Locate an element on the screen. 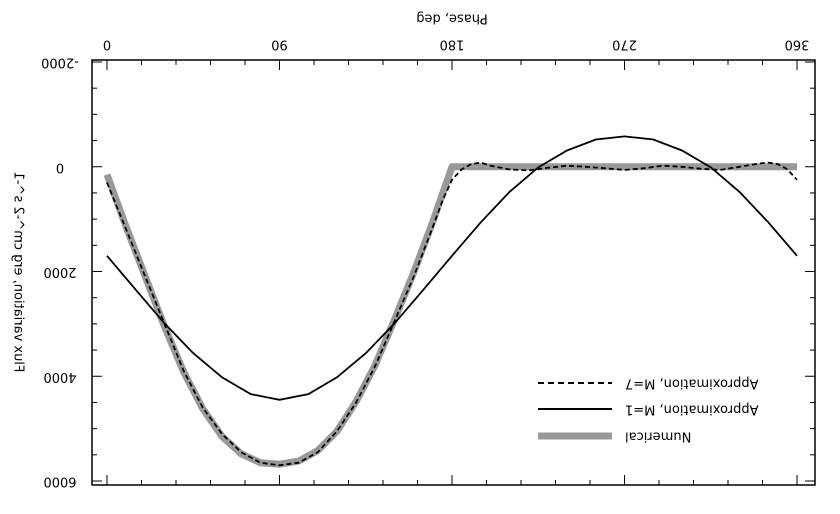 The height and width of the screenshot is (514, 840). legend-entry-group: Approximation, M=7 is located at coordinates (692, 383).